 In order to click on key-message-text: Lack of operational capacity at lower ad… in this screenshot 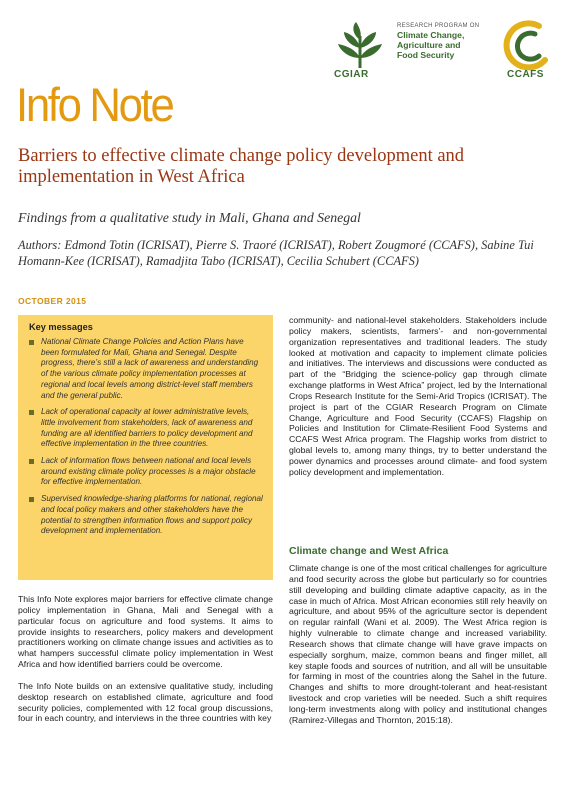, I will do `click(146, 427)`.